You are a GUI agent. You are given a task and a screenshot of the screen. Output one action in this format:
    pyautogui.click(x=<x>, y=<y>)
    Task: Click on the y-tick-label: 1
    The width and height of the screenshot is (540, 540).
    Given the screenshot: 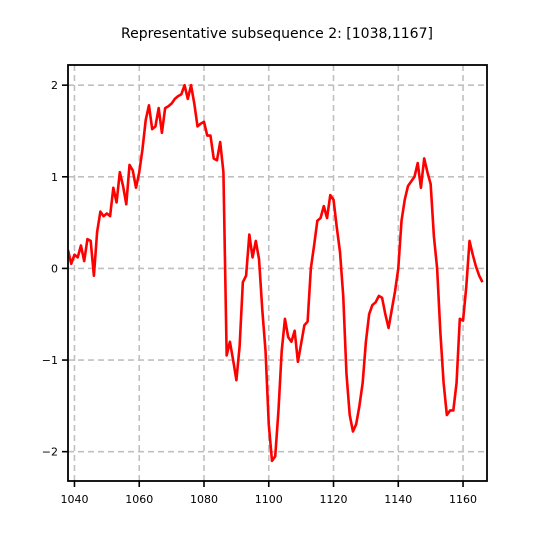 What is the action you would take?
    pyautogui.click(x=54, y=177)
    